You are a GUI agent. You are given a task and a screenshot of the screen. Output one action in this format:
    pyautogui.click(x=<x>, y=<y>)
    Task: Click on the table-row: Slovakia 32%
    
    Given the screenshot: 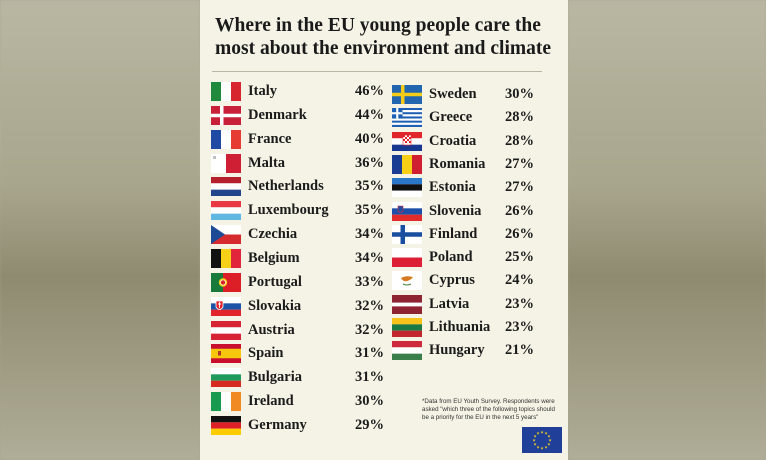 What is the action you would take?
    pyautogui.click(x=298, y=307)
    